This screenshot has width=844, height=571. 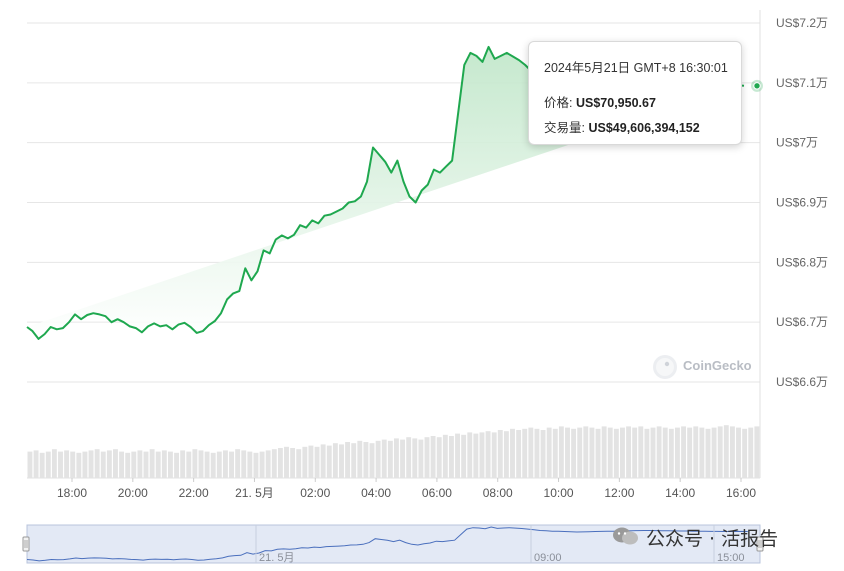 I want to click on x-tick-label: 18:00, so click(x=72, y=493).